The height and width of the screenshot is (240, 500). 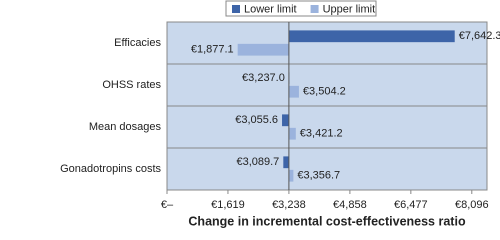 What do you see at coordinates (321, 134) in the screenshot?
I see `value-label: €3,421.2` at bounding box center [321, 134].